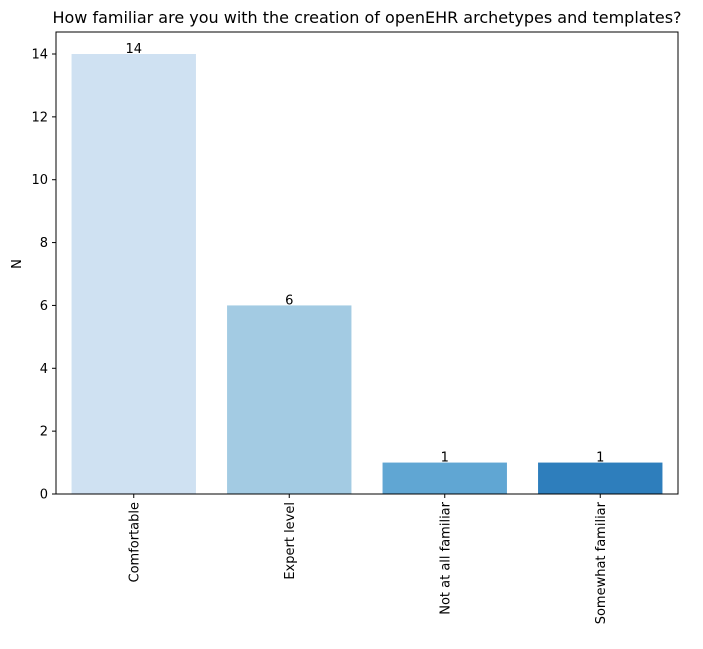  What do you see at coordinates (445, 557) in the screenshot?
I see `x-tick-label-3: Not at all familiar` at bounding box center [445, 557].